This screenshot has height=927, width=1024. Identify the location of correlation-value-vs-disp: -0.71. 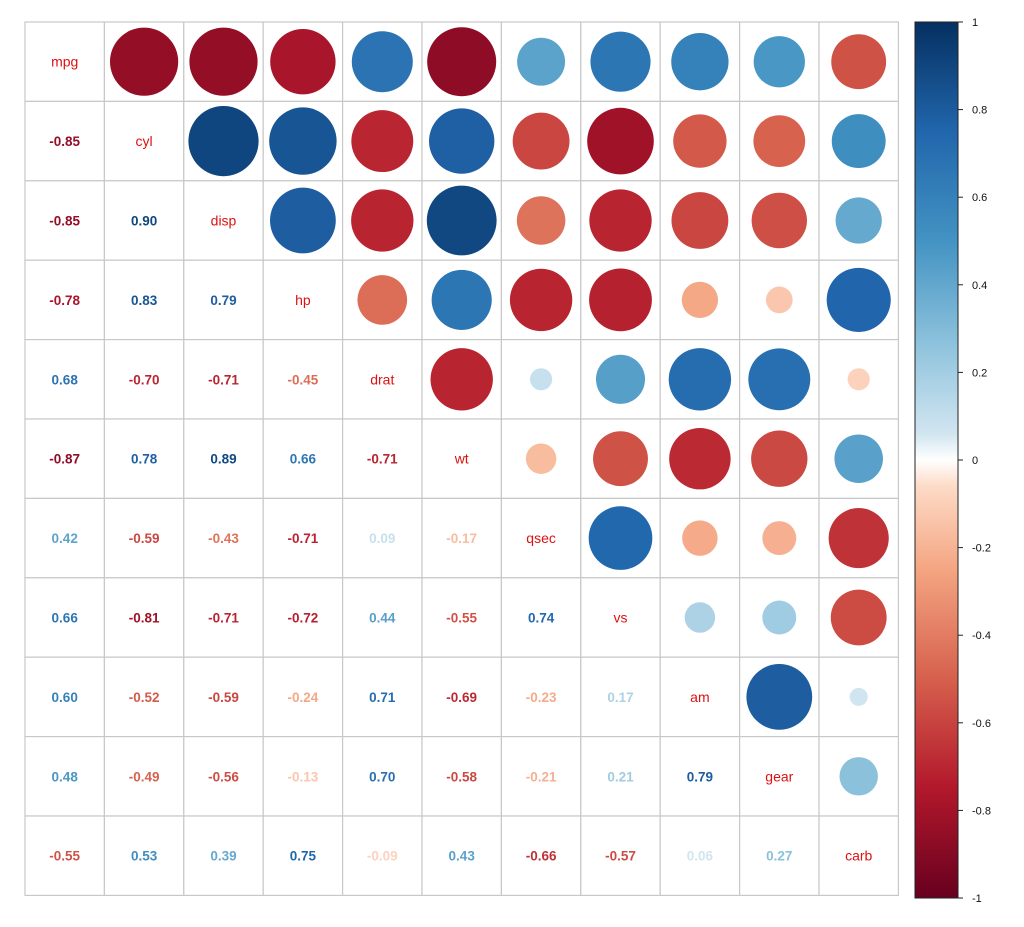
(223, 618).